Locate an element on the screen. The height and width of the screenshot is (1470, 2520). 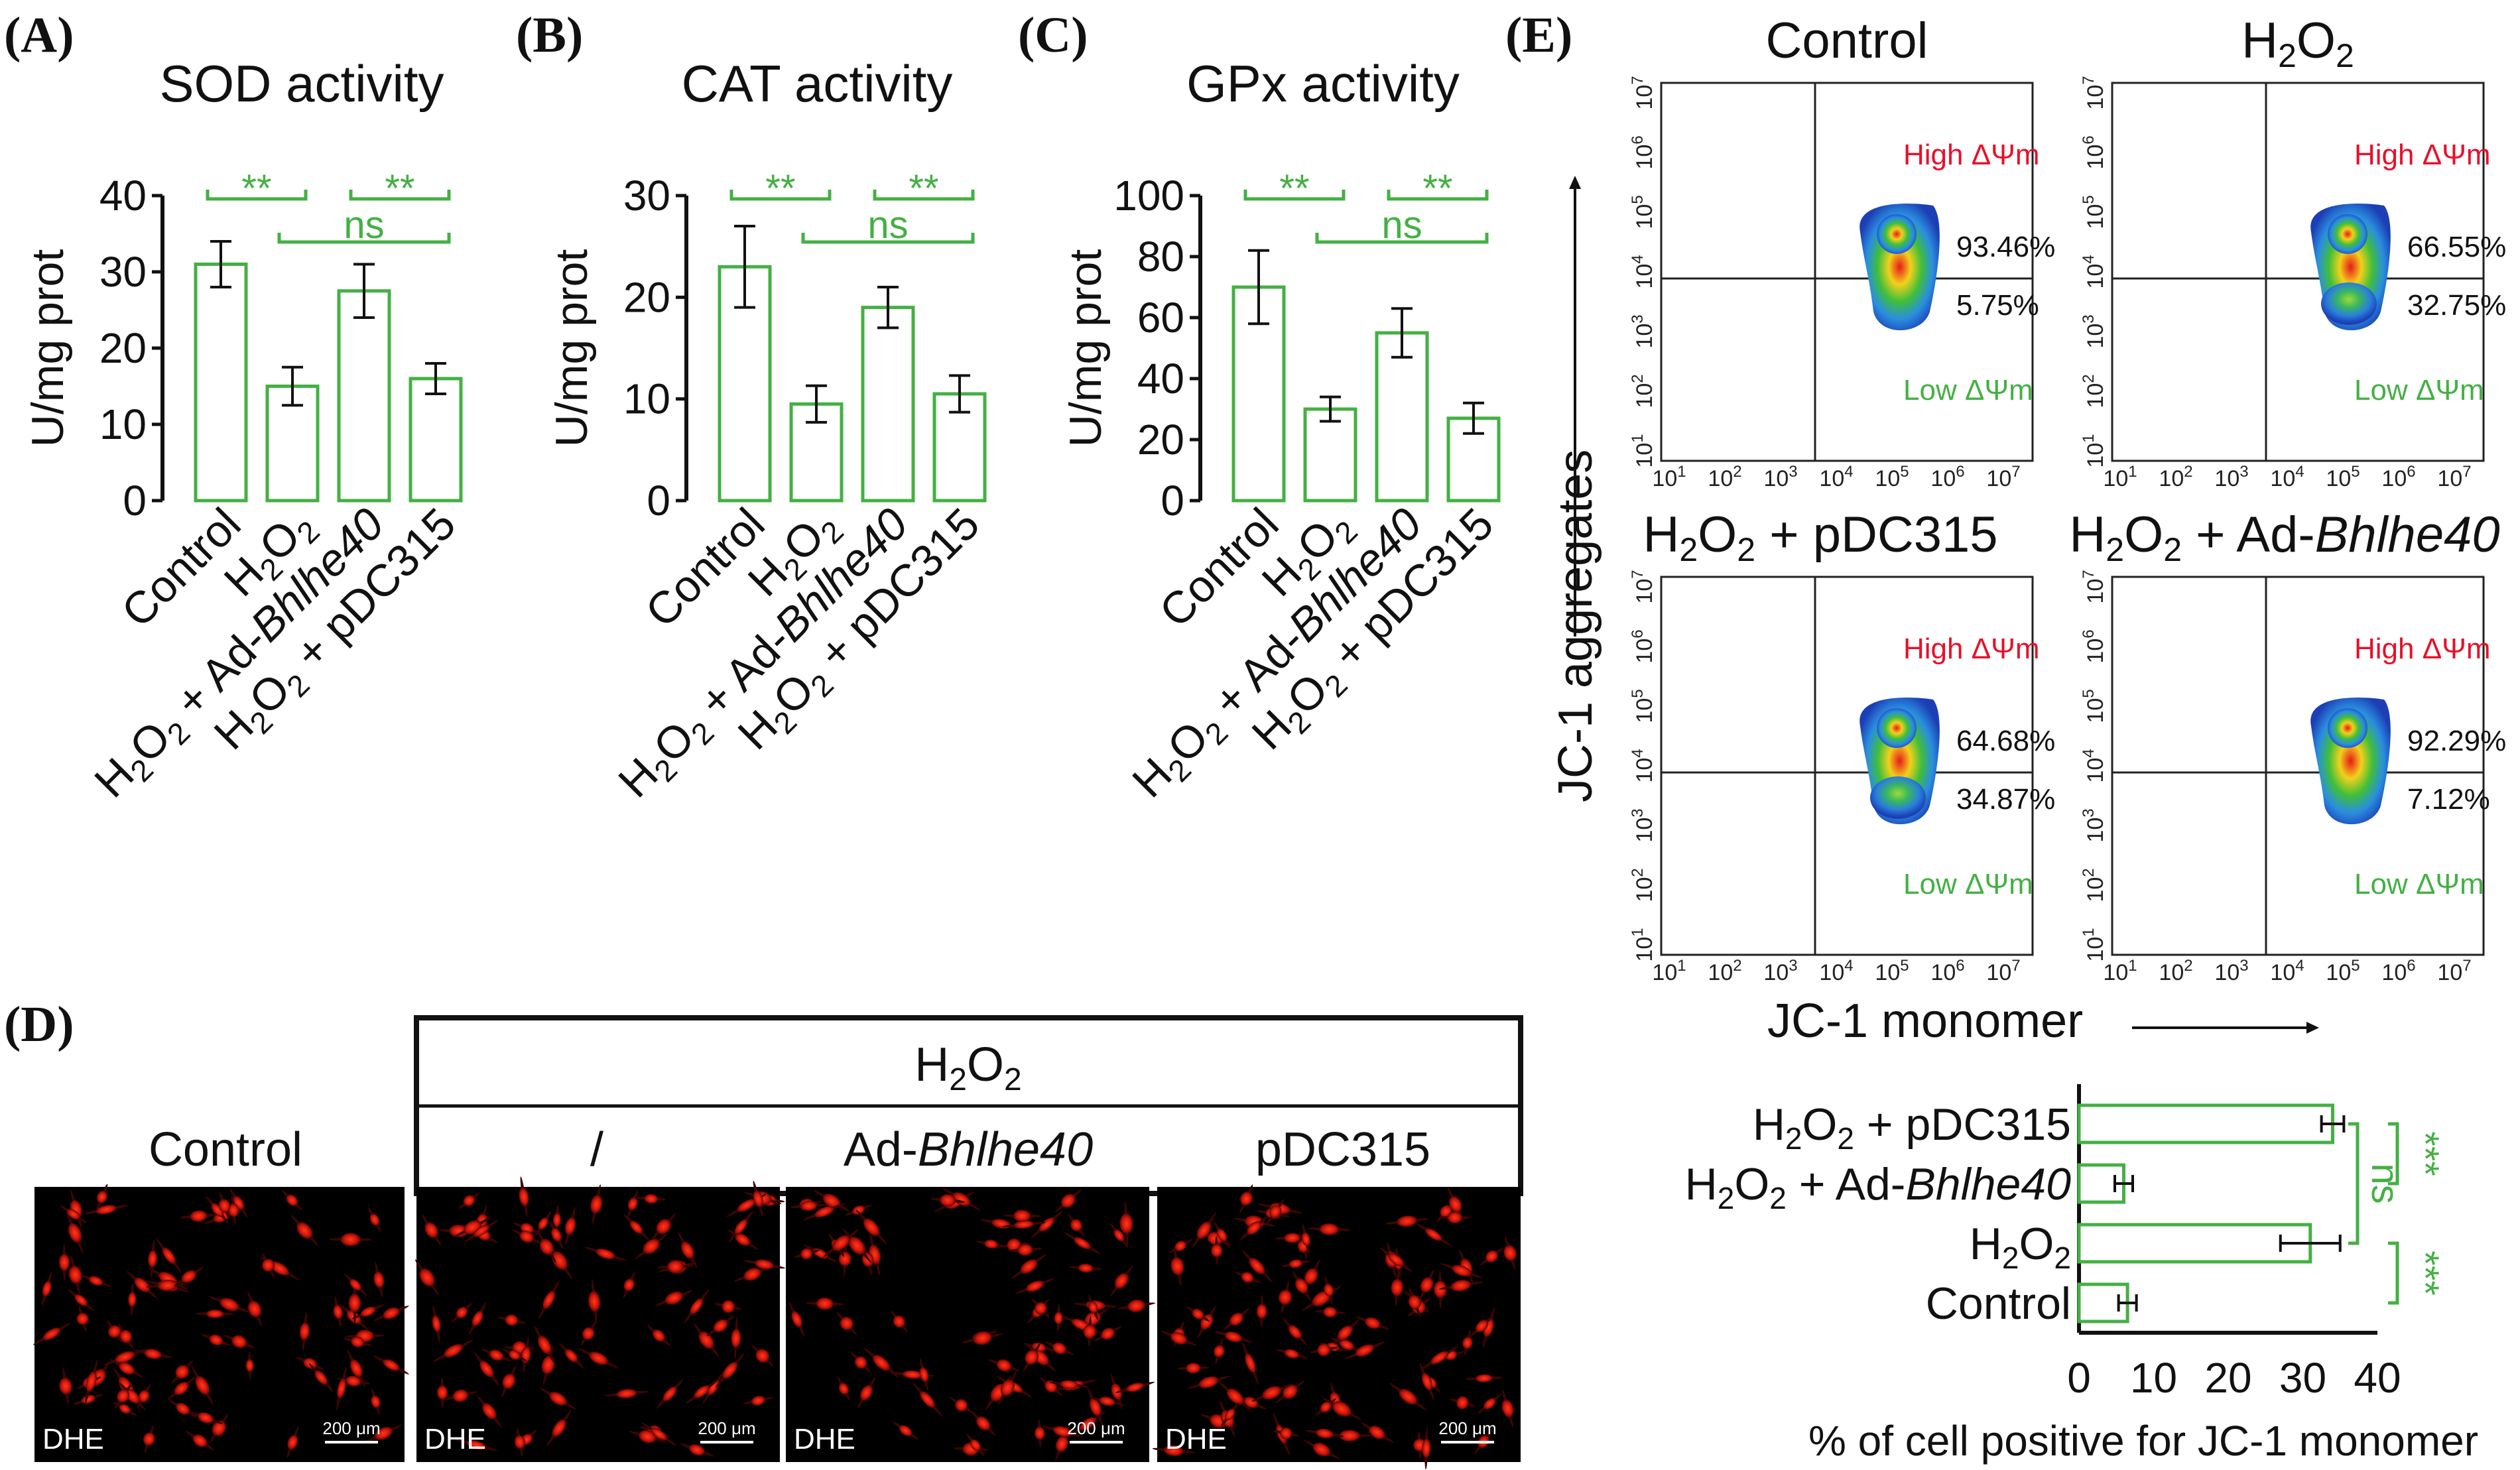
y-tick-label: 20 is located at coordinates (1160, 440).